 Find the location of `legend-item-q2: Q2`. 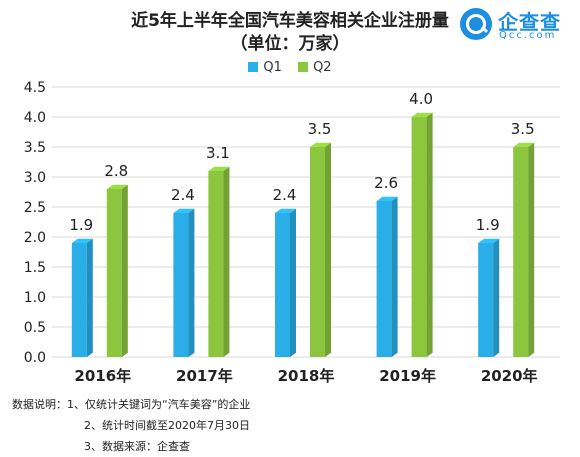

legend-item-q2: Q2 is located at coordinates (315, 67).